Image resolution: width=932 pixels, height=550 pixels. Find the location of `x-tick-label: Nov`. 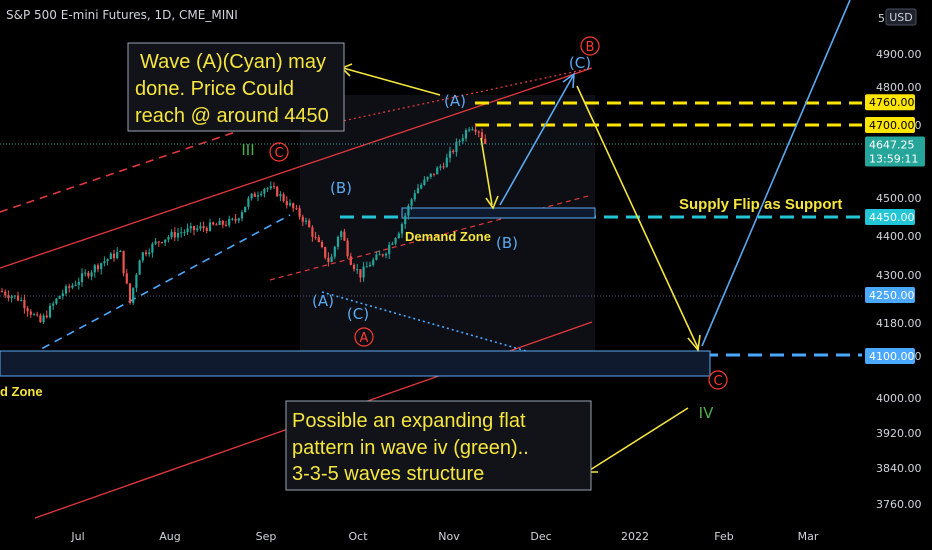

x-tick-label: Nov is located at coordinates (449, 536).